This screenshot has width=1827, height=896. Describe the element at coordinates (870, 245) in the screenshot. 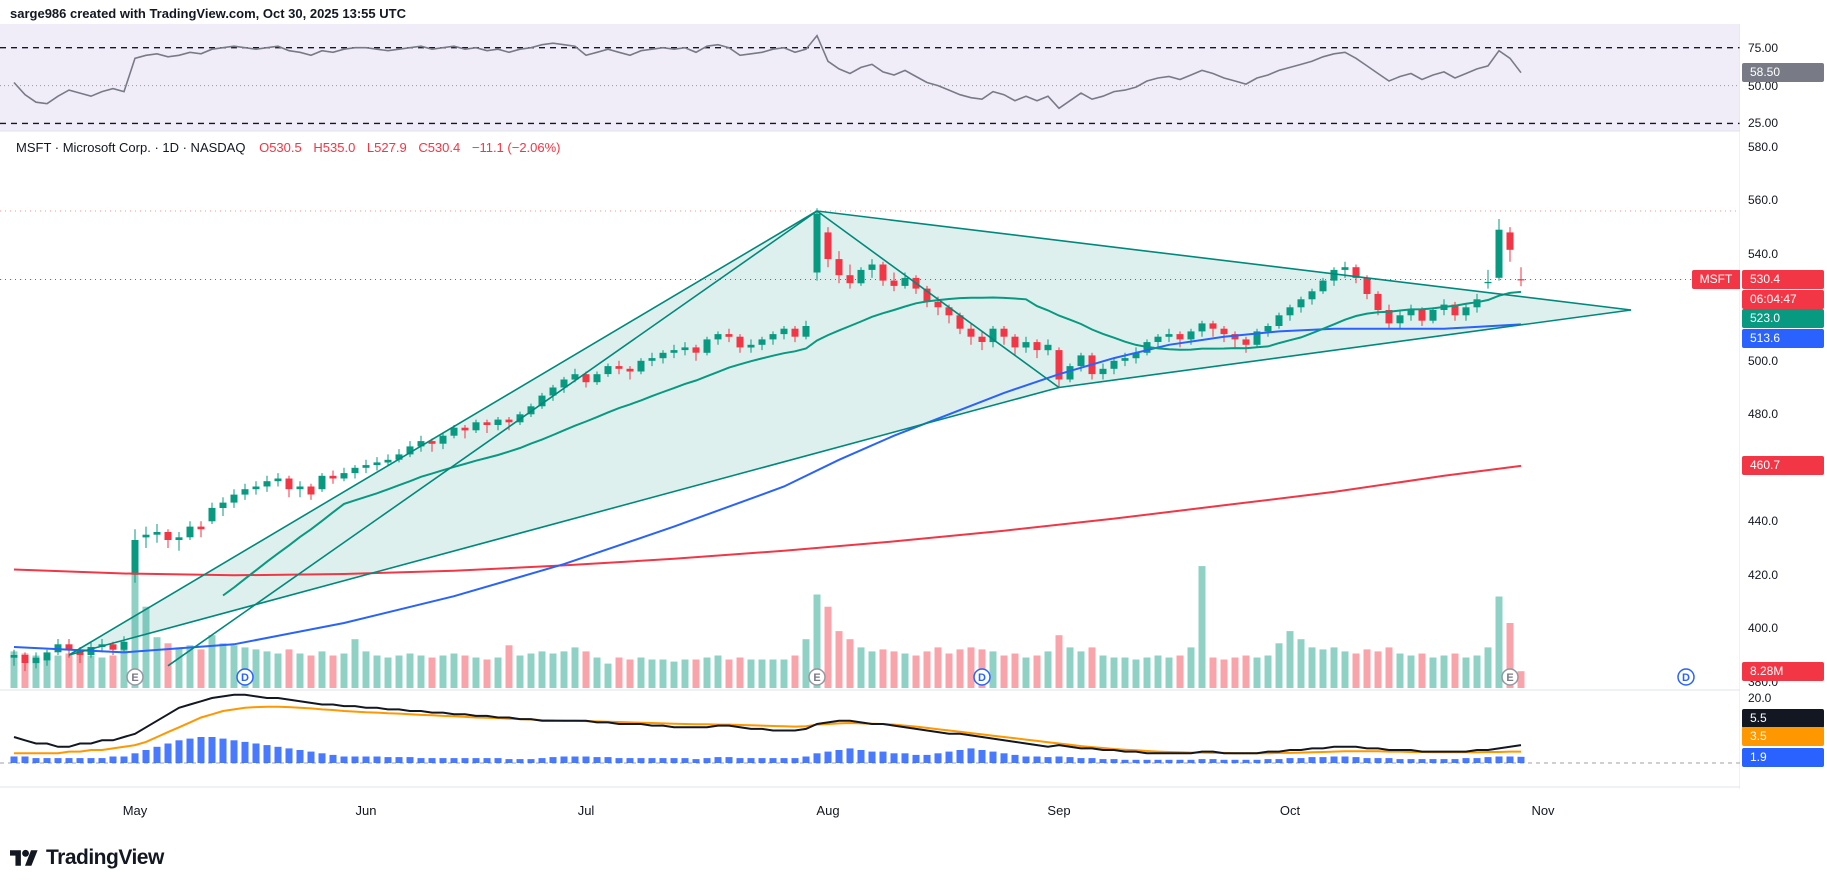

I see `price-lines` at that location.